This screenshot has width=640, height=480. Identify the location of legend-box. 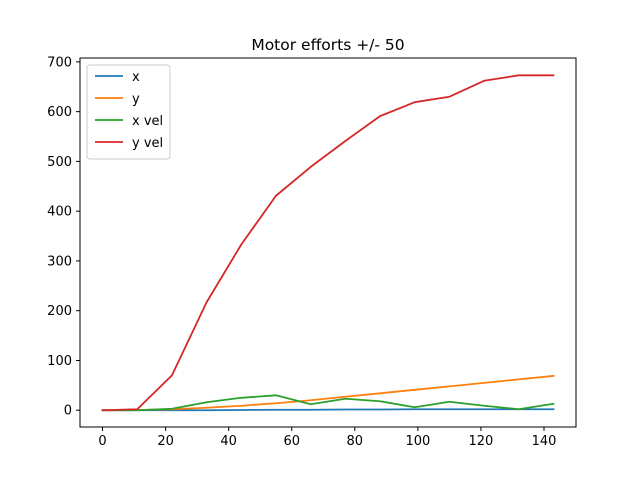
(128, 112).